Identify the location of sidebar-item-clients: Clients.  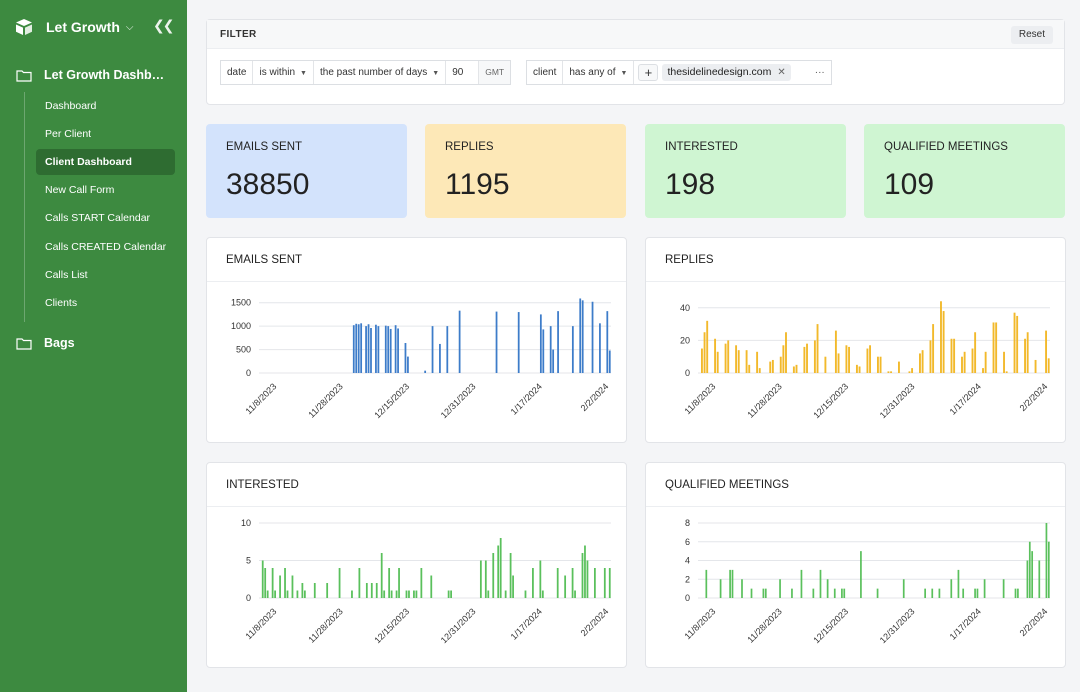
(61, 303).